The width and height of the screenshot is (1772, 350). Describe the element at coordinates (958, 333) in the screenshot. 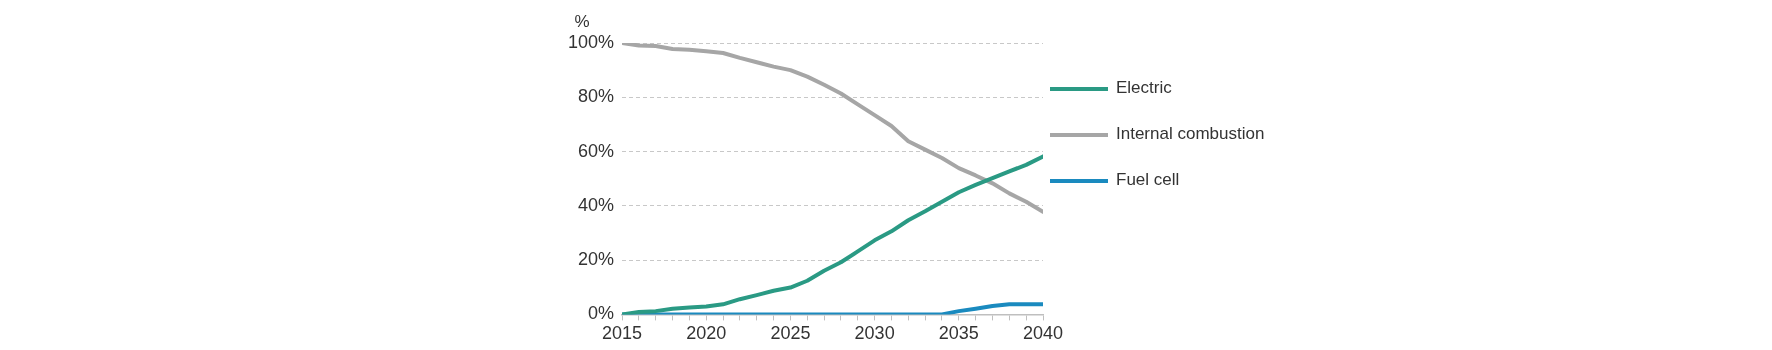

I see `x-tick-label: 2035` at that location.